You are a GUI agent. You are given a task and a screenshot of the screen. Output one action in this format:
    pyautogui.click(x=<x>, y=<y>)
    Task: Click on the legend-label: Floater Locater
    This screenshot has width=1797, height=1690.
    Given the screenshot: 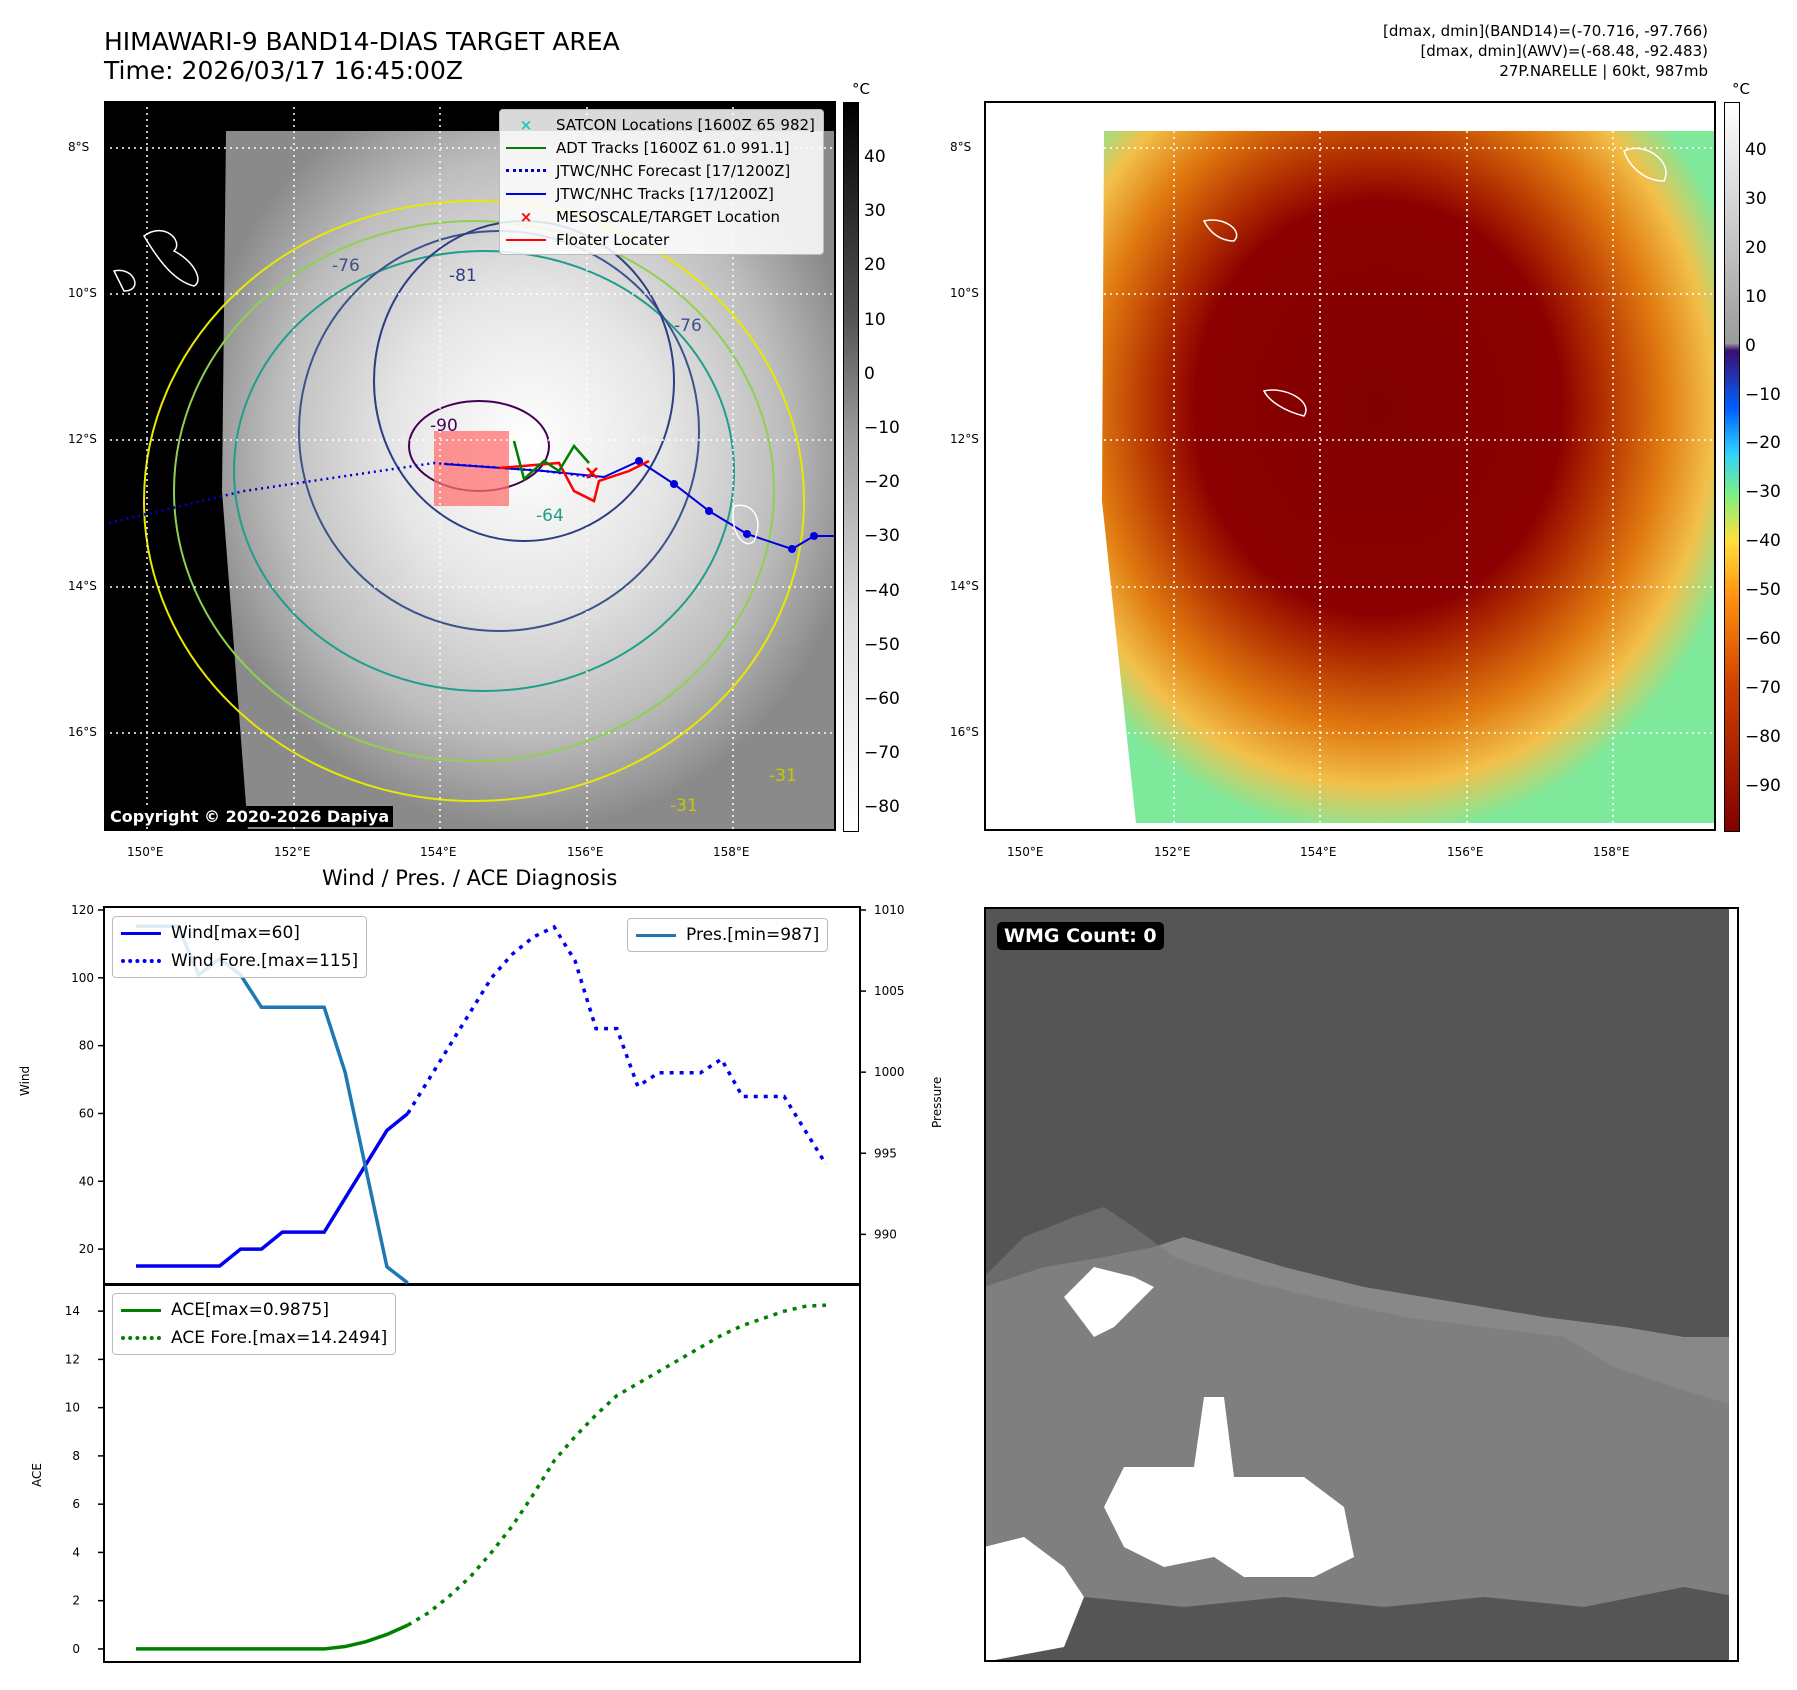 What is the action you would take?
    pyautogui.click(x=613, y=239)
    